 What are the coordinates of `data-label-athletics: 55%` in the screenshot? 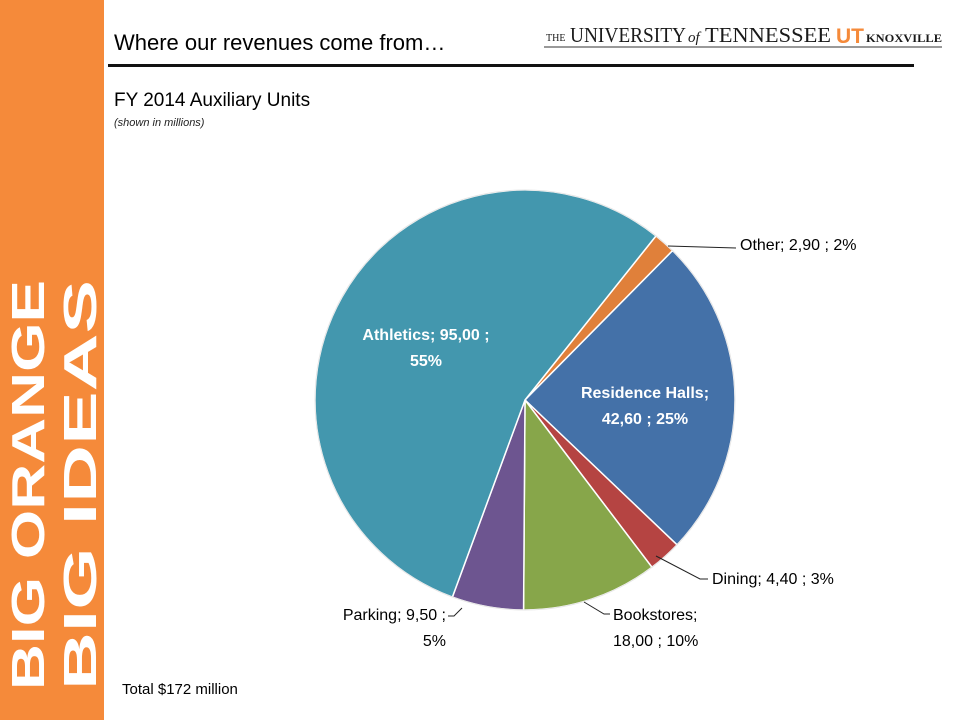 It's located at (426, 361).